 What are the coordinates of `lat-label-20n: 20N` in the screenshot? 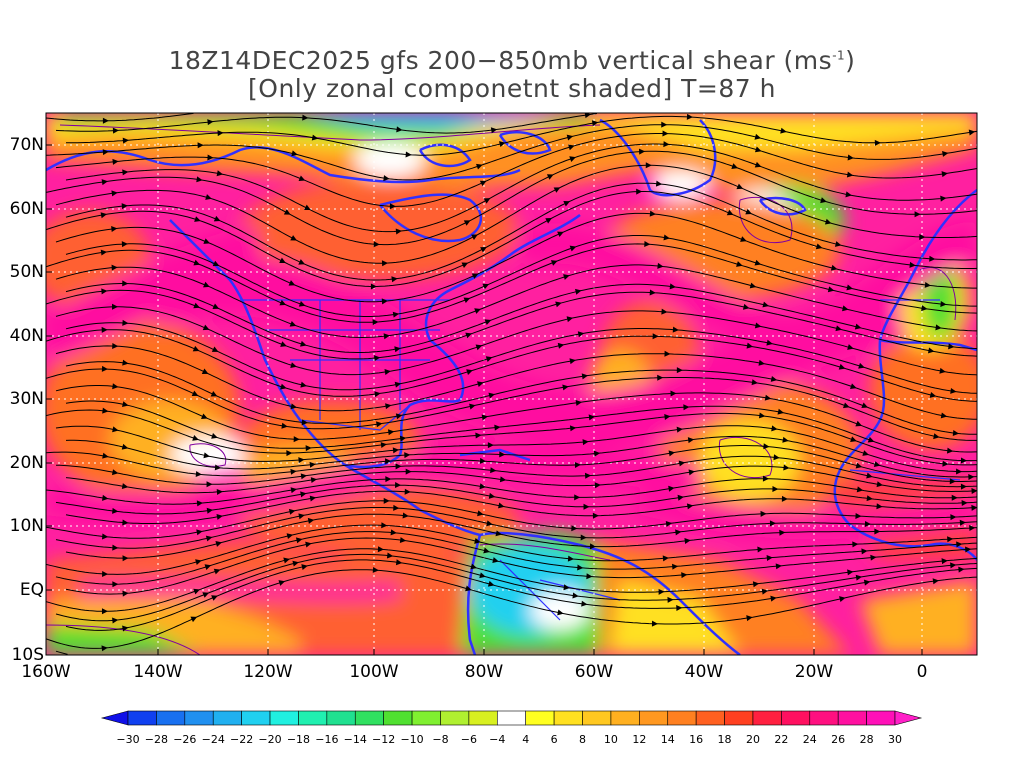 It's located at (26, 463).